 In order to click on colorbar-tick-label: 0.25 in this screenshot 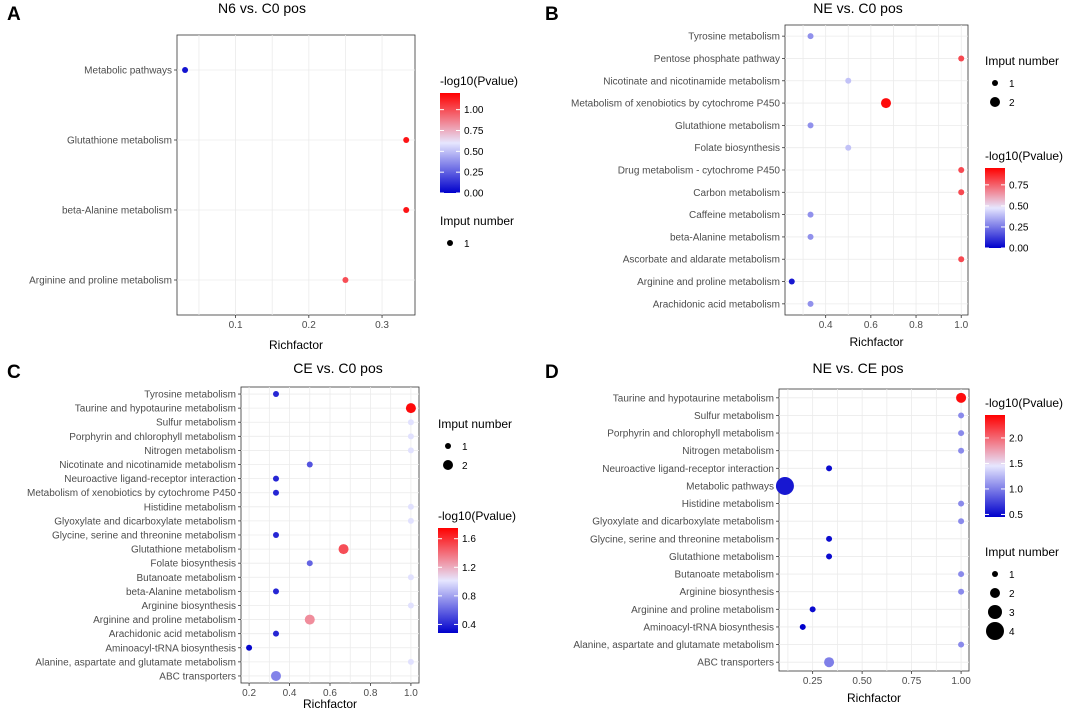, I will do `click(474, 173)`.